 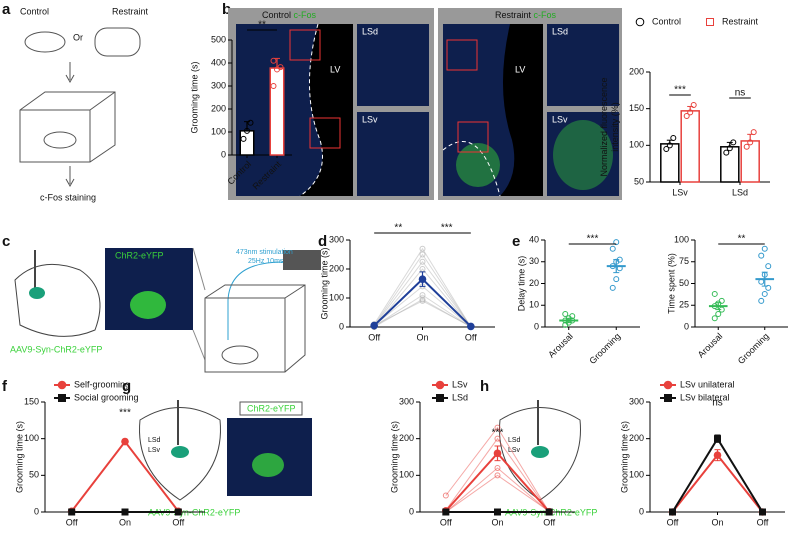 What do you see at coordinates (604, 126) in the screenshot?
I see `y-axis-label: Normalized fluorescence` at bounding box center [604, 126].